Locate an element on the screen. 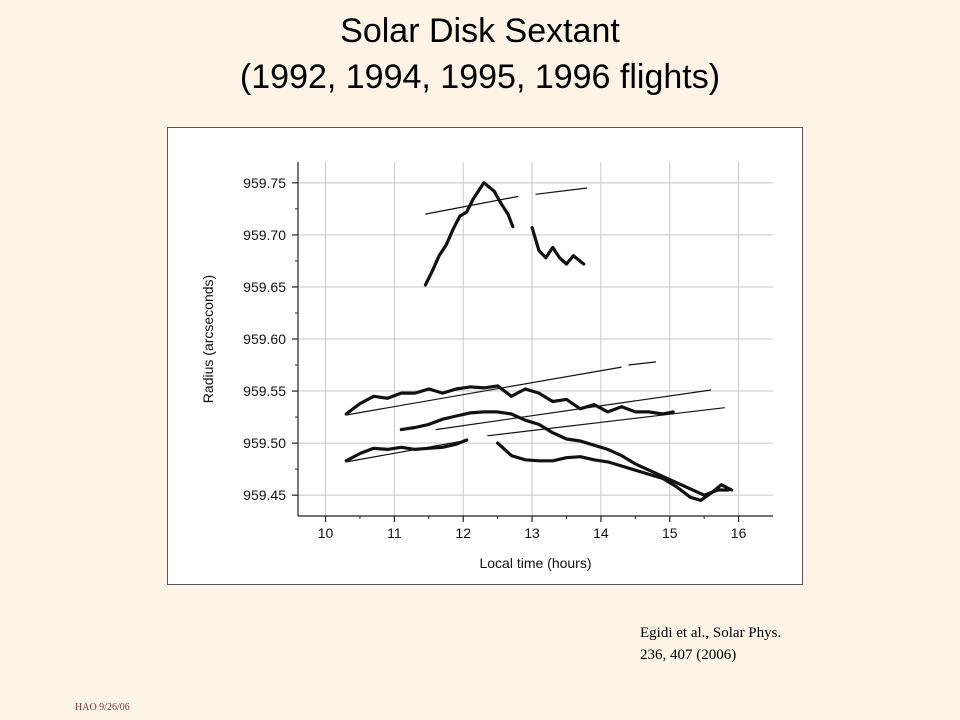  x-tick-label: 11 is located at coordinates (394, 533).